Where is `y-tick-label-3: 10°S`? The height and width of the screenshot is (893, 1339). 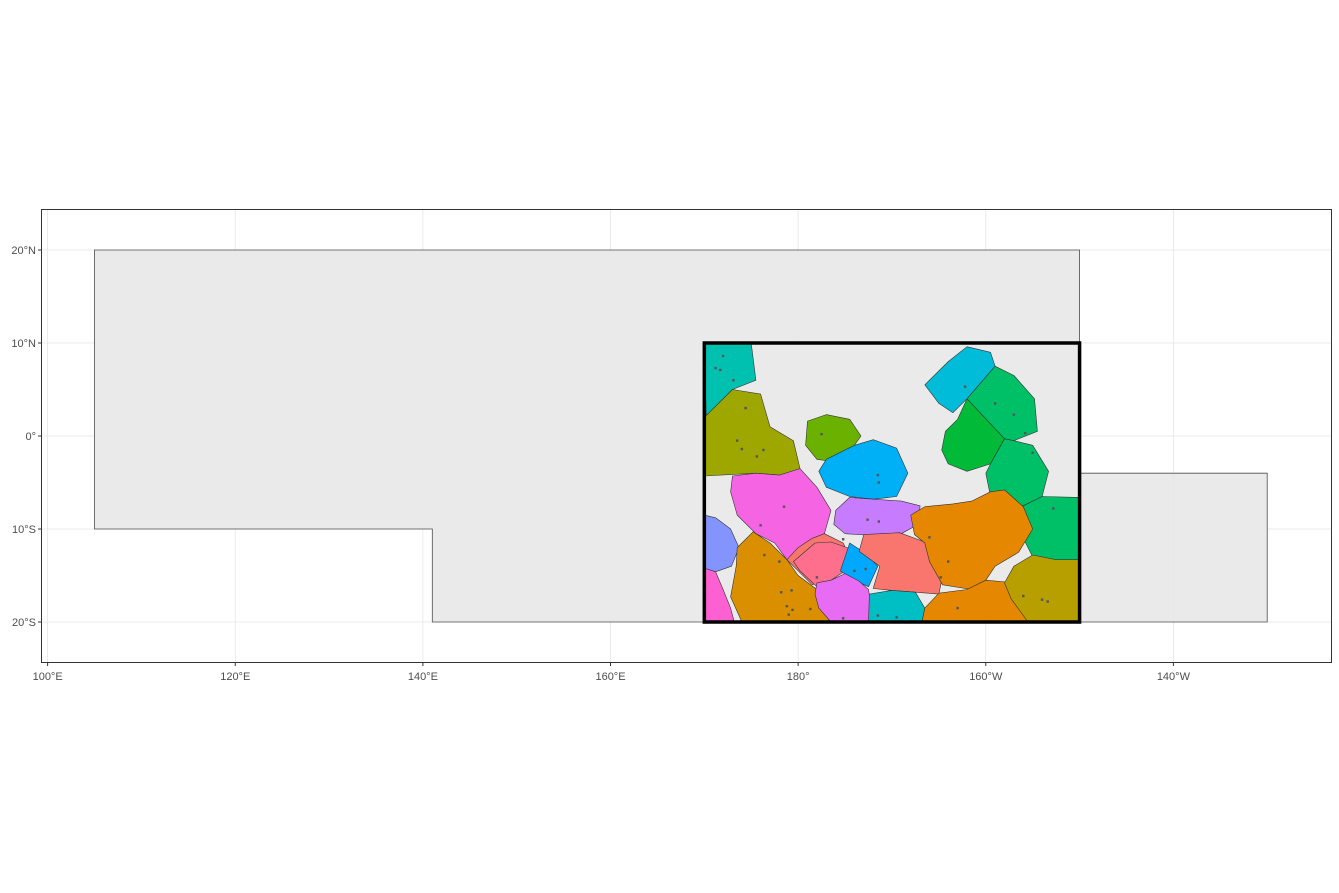
y-tick-label-3: 10°S is located at coordinates (24, 530).